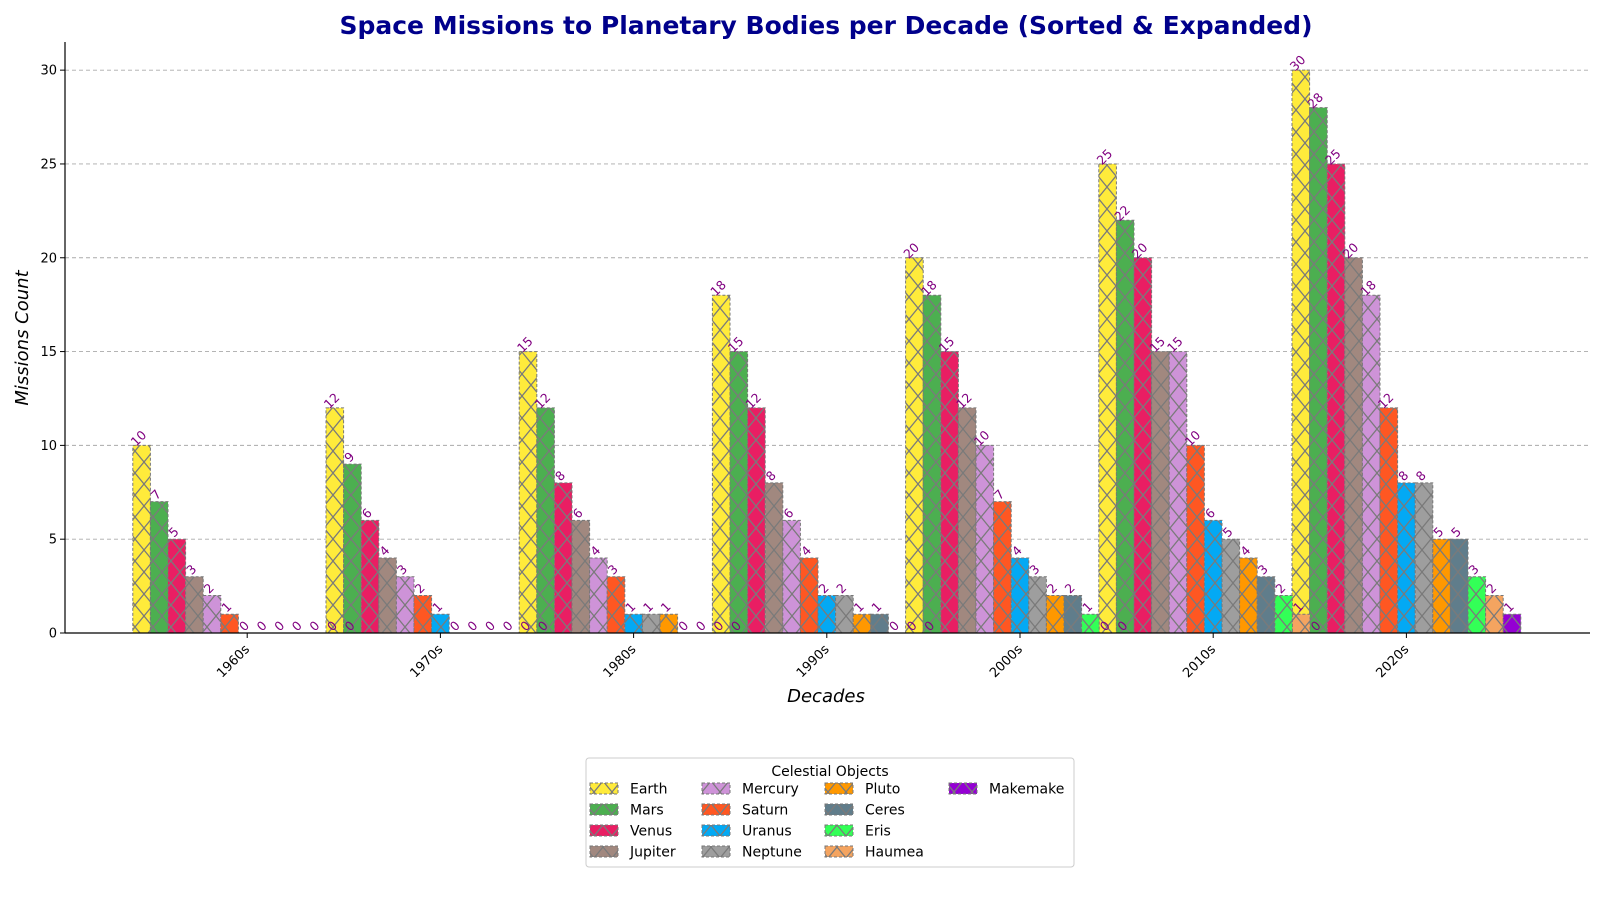  What do you see at coordinates (885, 811) in the screenshot?
I see `legend-entry-ceres: Ceres` at bounding box center [885, 811].